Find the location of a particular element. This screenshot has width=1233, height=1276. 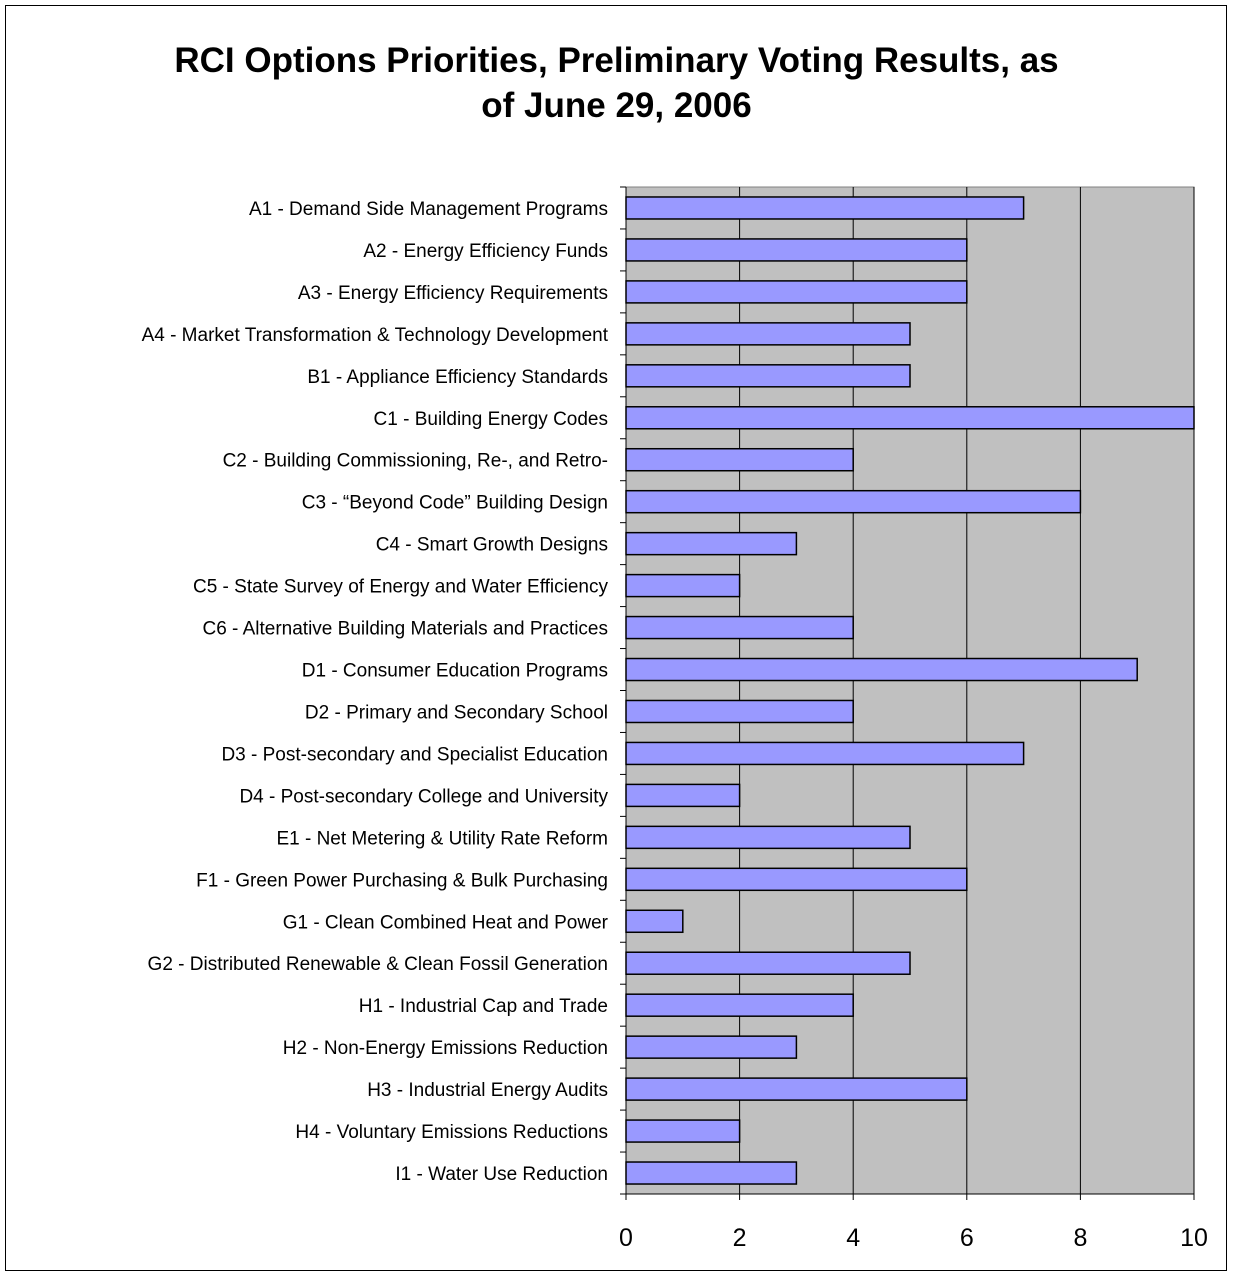

category-label: A1 - Demand Side Management Programs is located at coordinates (428, 209).